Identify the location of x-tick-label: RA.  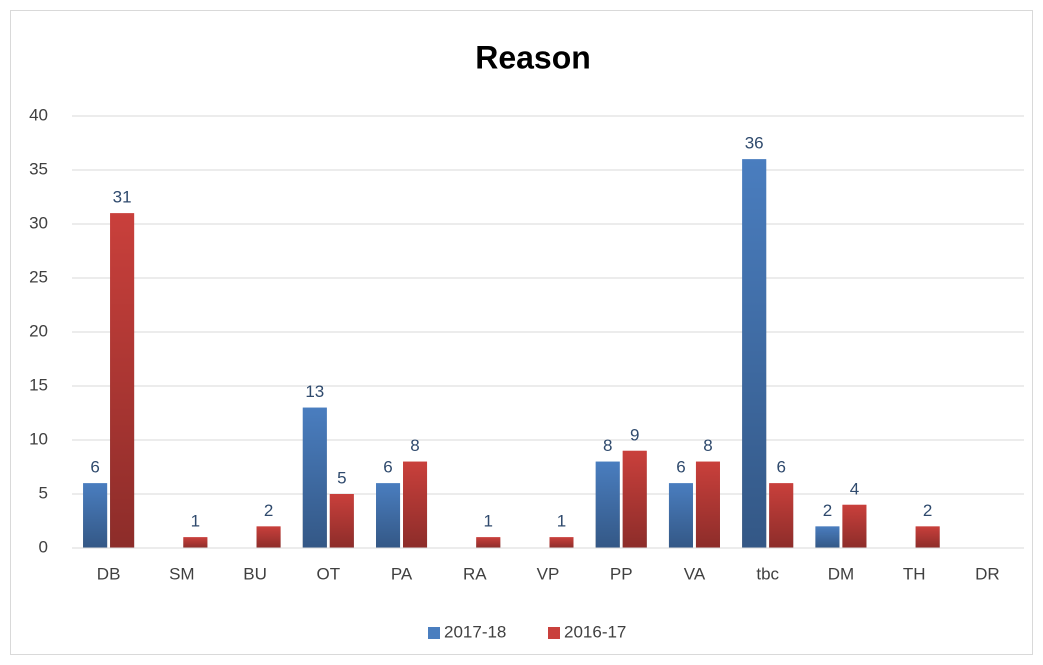
(475, 573).